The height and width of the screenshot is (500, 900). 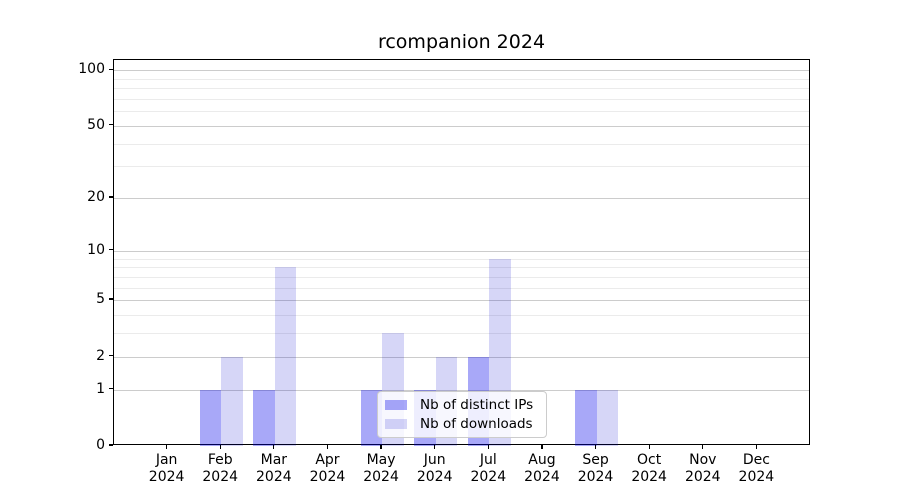 What do you see at coordinates (100, 355) in the screenshot?
I see `y-tick-label: 2` at bounding box center [100, 355].